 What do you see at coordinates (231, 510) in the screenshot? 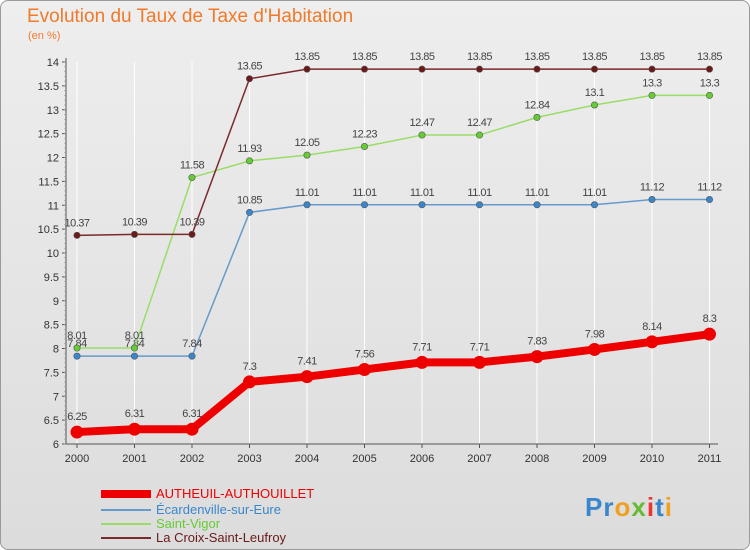
I see `legend-item: Écardenville-sur-Eure` at bounding box center [231, 510].